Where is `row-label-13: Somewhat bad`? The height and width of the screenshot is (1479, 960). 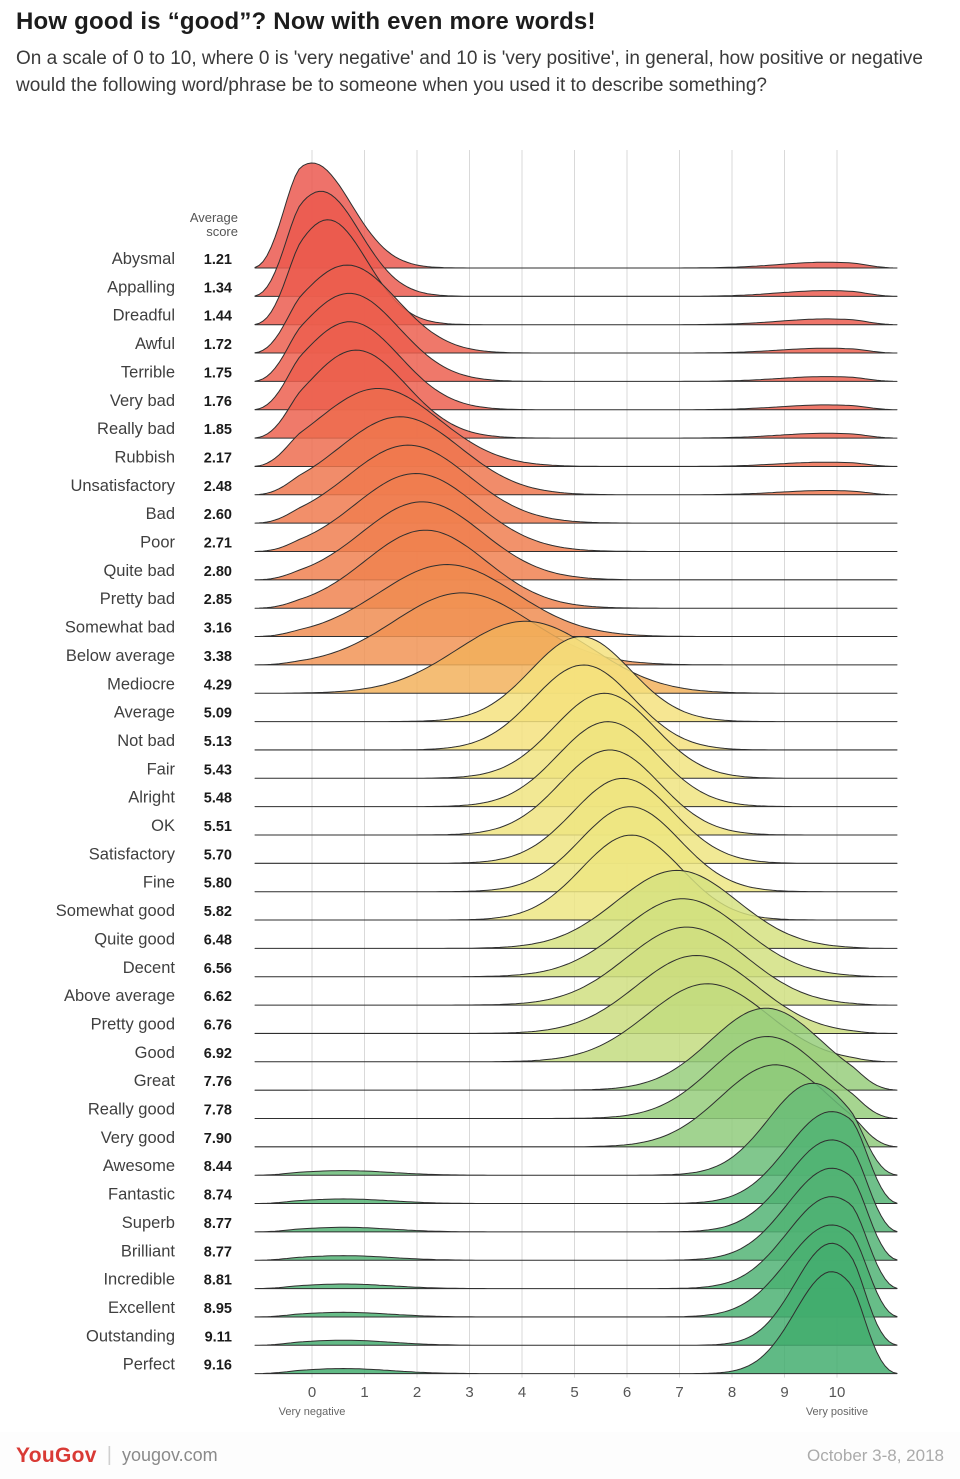 row-label-13: Somewhat bad is located at coordinates (120, 628).